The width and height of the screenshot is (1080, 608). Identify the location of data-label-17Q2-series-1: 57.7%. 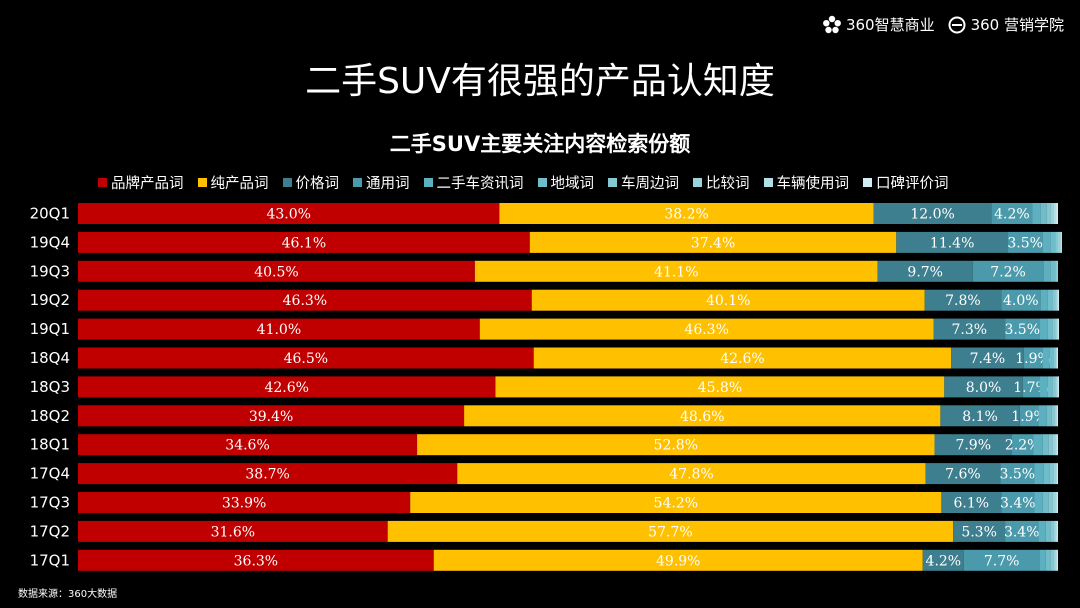
(670, 532).